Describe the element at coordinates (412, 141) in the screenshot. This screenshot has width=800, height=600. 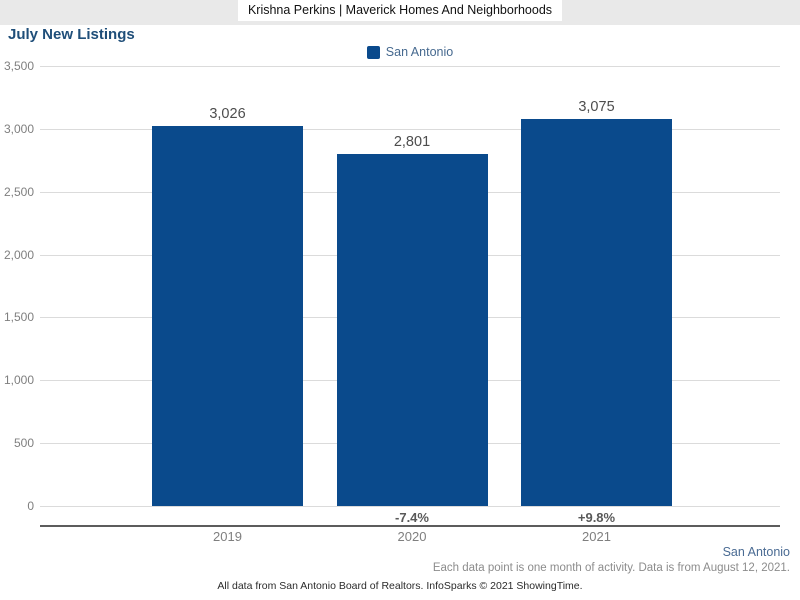
I see `bar-value-label: 2,801` at that location.